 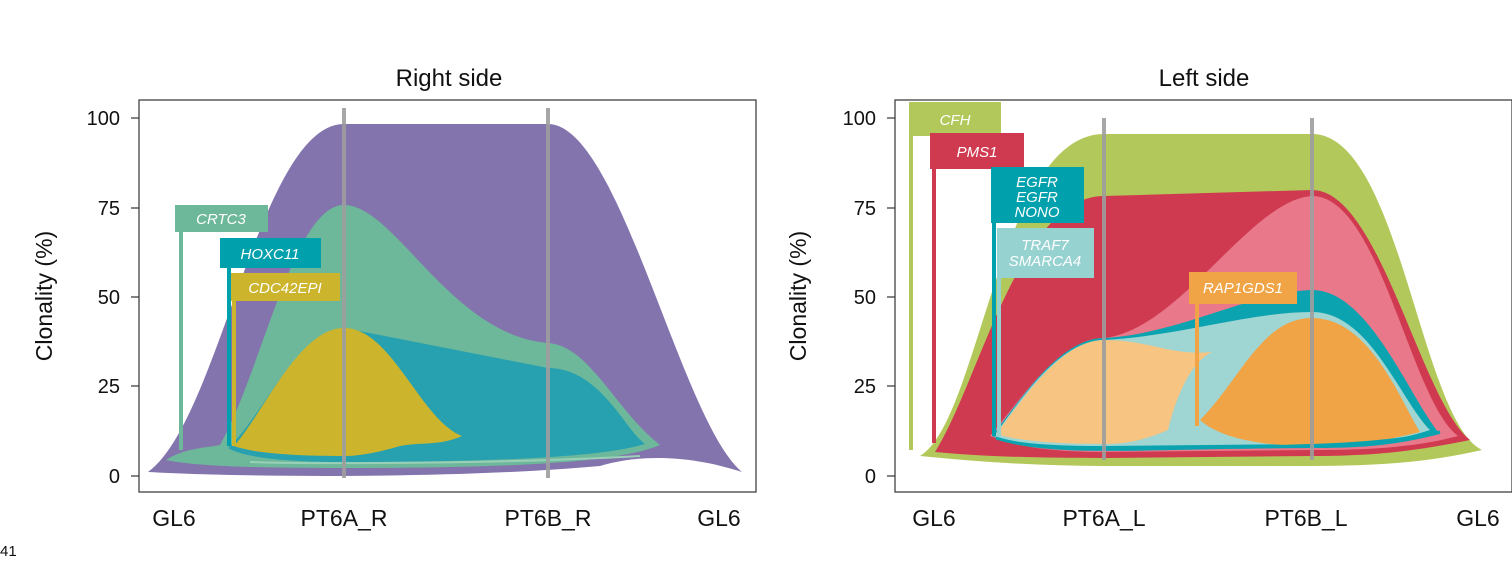 What do you see at coordinates (1045, 332) in the screenshot?
I see `label-traf7-smarca4: TRAF7 SMARCA4` at bounding box center [1045, 332].